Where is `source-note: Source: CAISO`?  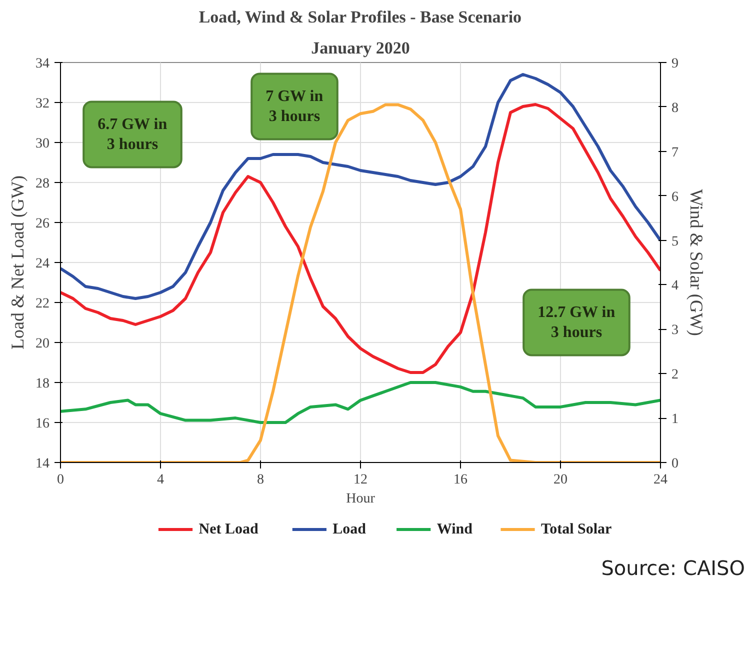
source-note: Source: CAISO is located at coordinates (673, 568).